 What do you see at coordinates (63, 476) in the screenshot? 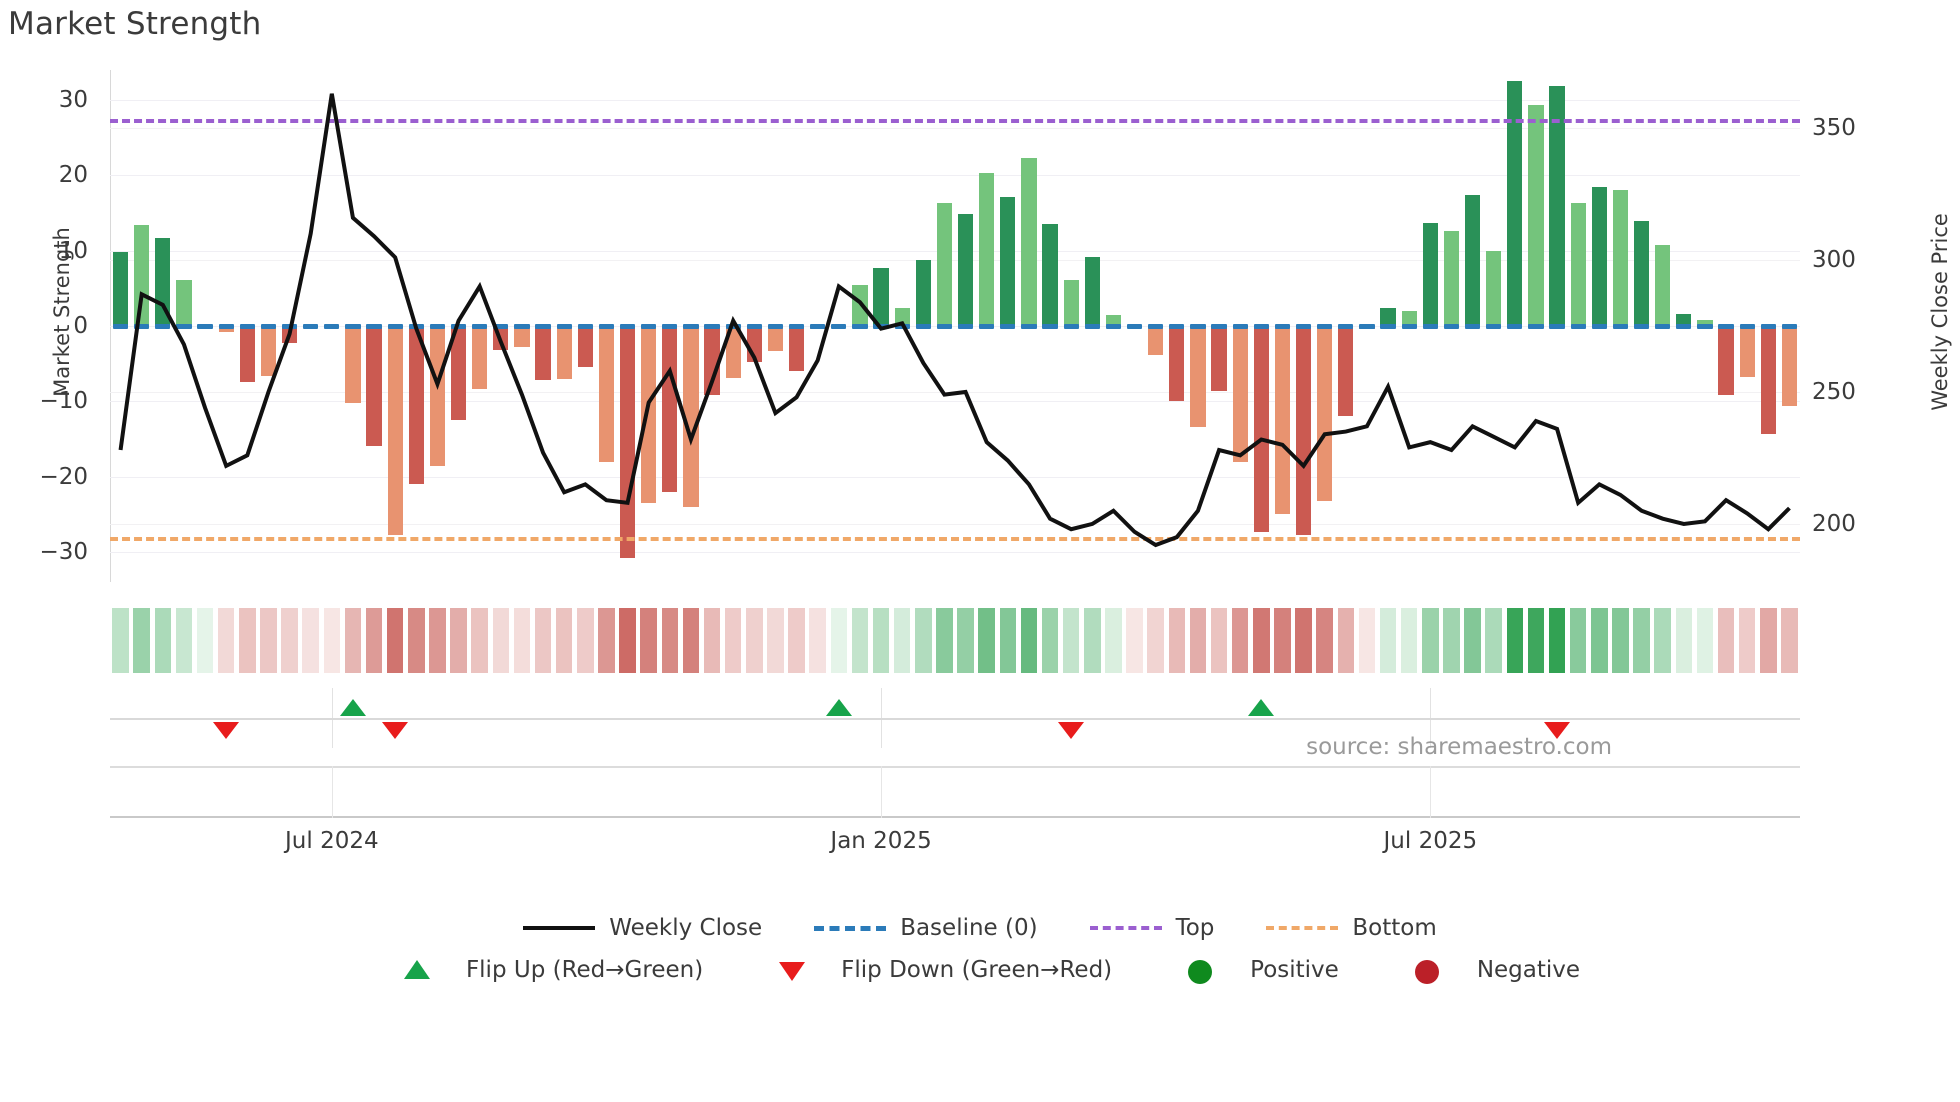
I see `y-tick-left: −20` at bounding box center [63, 476].